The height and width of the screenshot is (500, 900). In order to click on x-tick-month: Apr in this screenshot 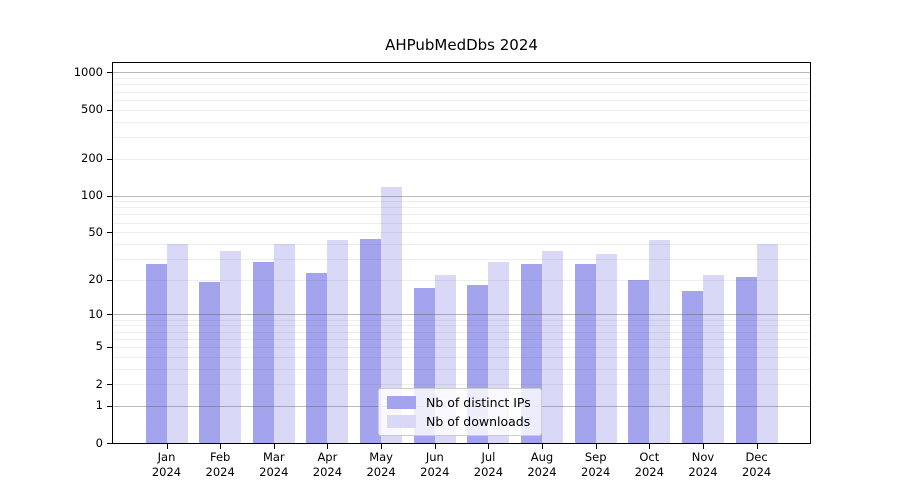, I will do `click(327, 457)`.